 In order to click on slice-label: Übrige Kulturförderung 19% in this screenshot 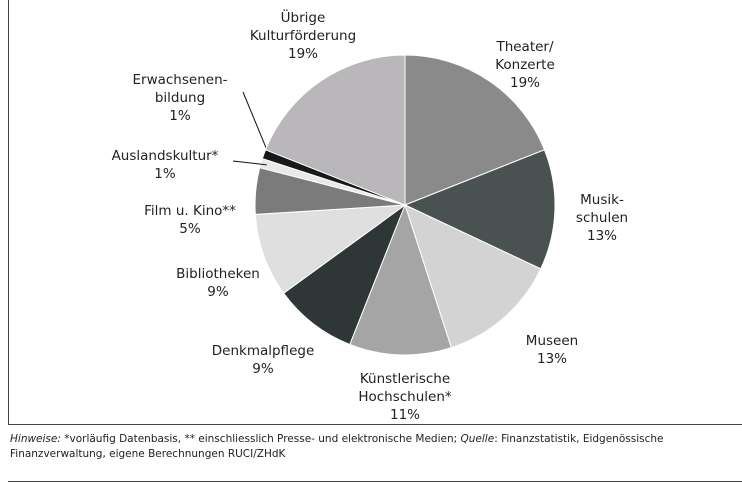, I will do `click(303, 36)`.